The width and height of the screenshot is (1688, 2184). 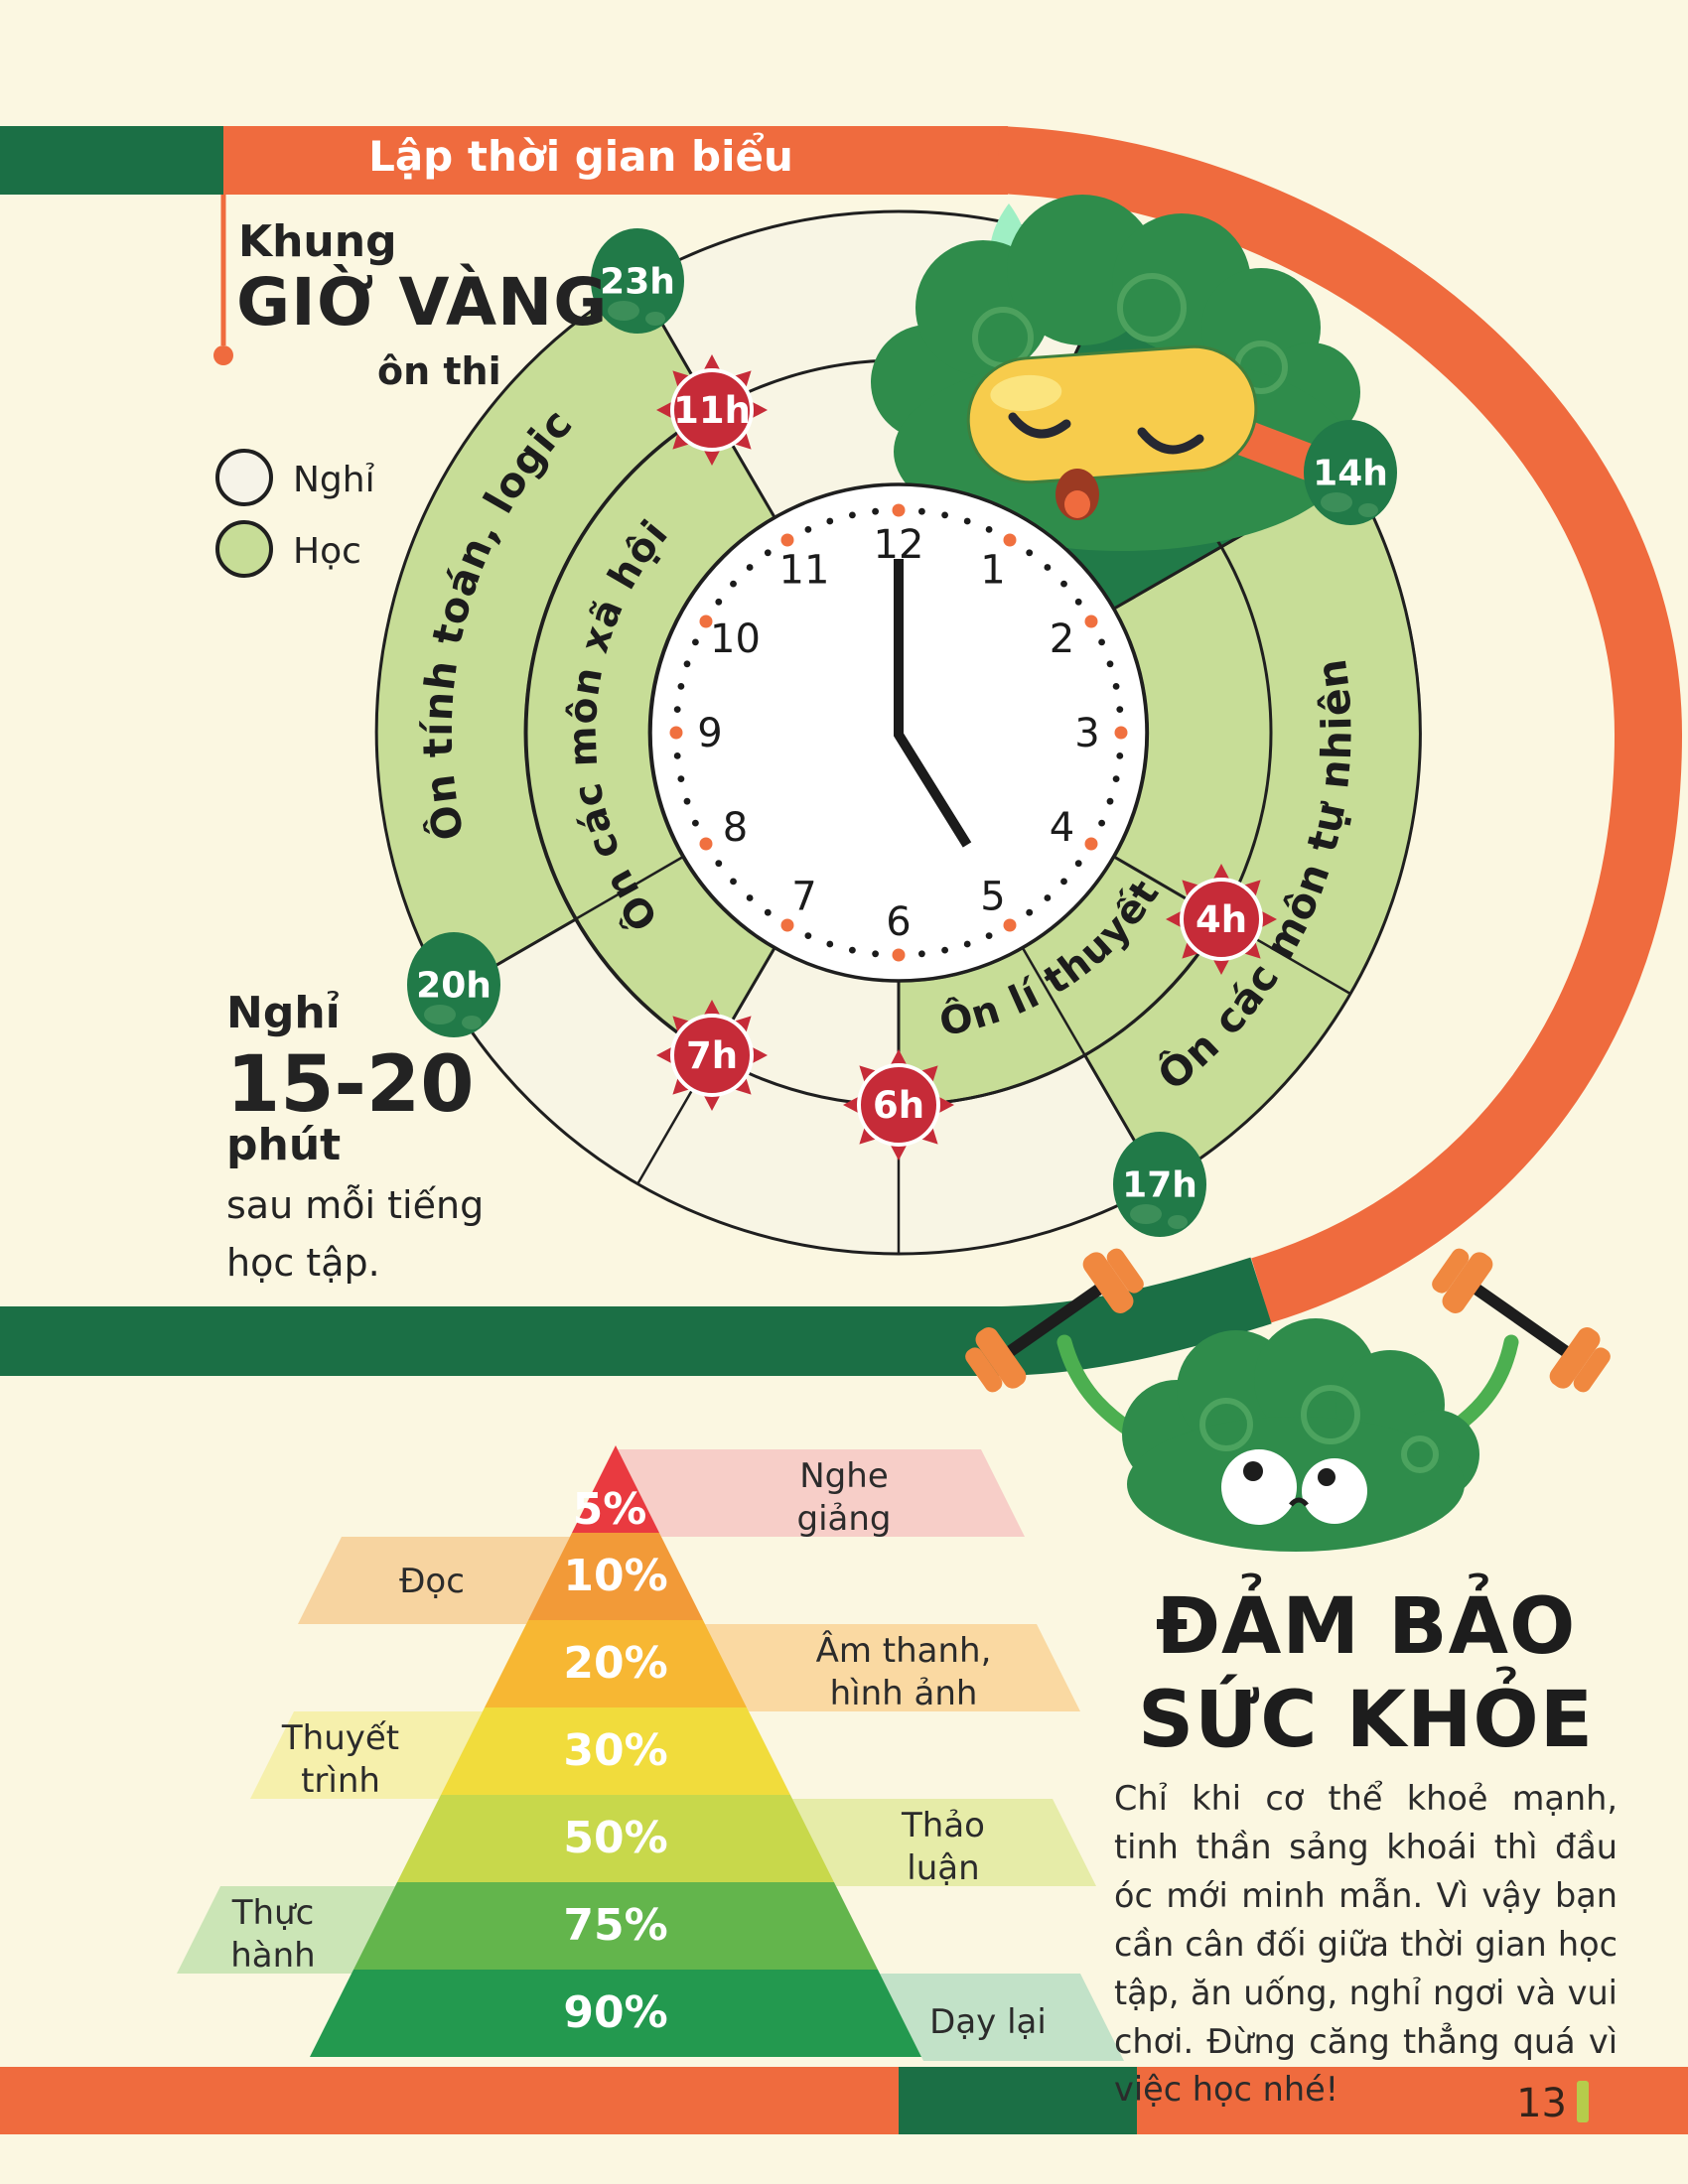 What do you see at coordinates (1115, 373) in the screenshot?
I see `sleeping-broccoli` at bounding box center [1115, 373].